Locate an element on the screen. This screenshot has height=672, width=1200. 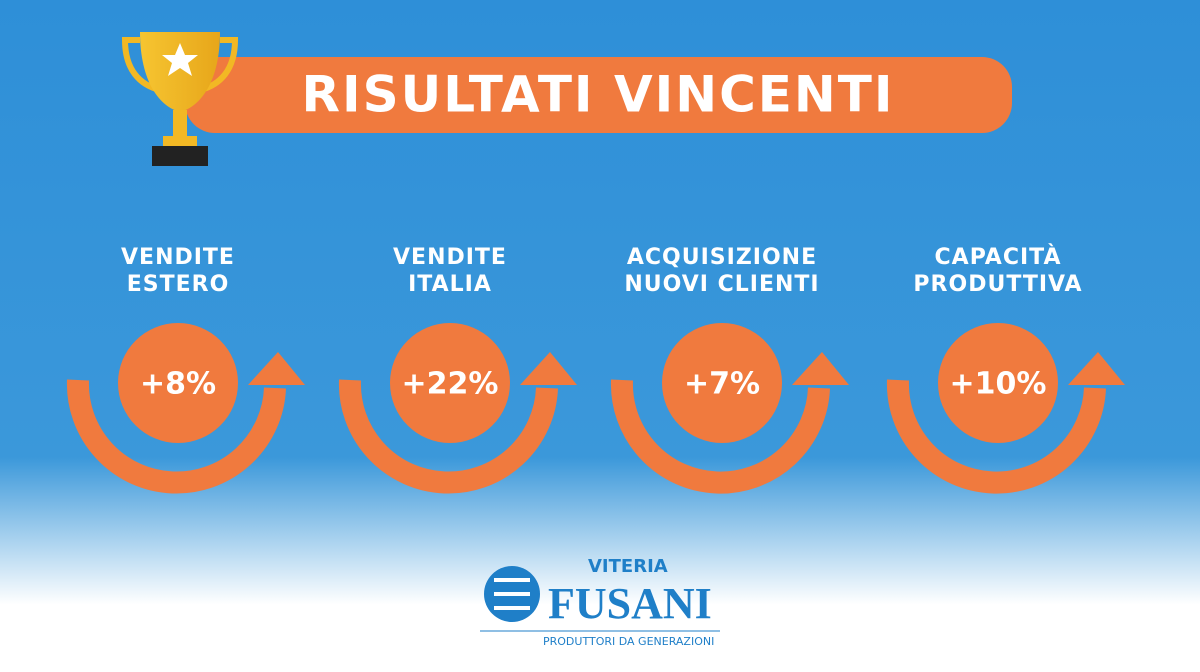
item-label: ESTERO is located at coordinates (178, 284).